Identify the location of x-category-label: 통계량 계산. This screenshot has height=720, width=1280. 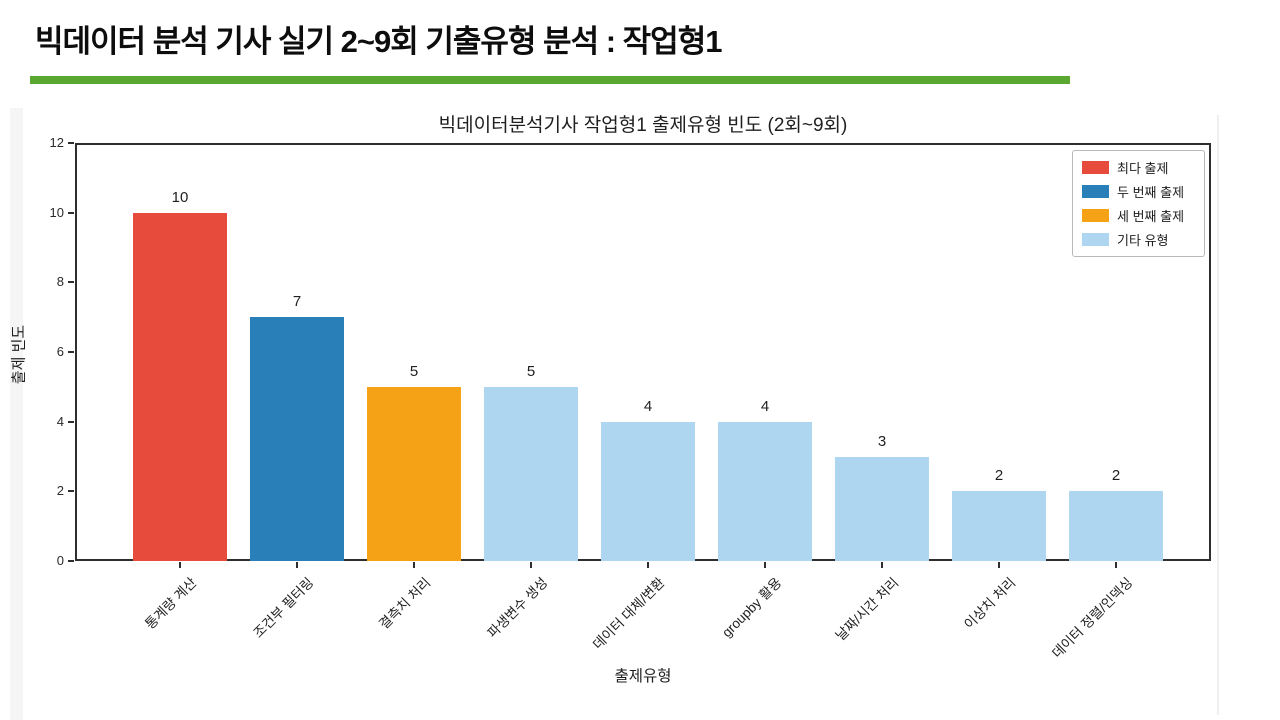
(171, 603).